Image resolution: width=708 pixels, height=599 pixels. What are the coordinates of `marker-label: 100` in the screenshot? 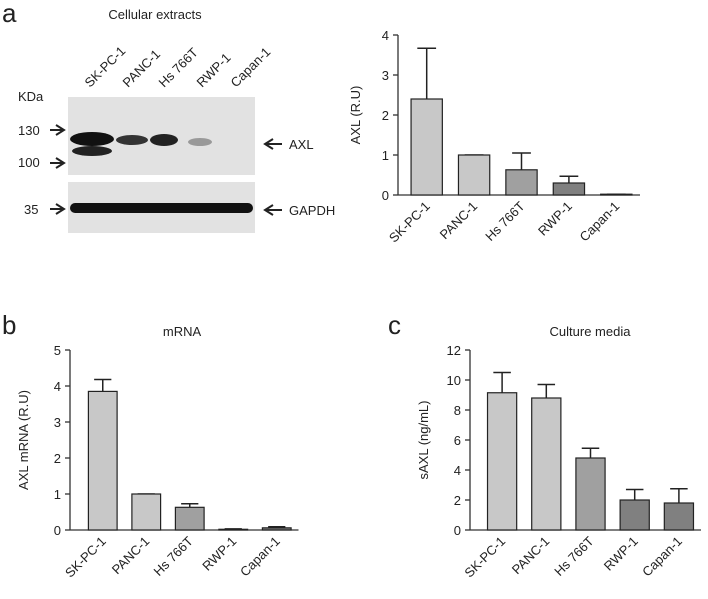 It's located at (29, 162).